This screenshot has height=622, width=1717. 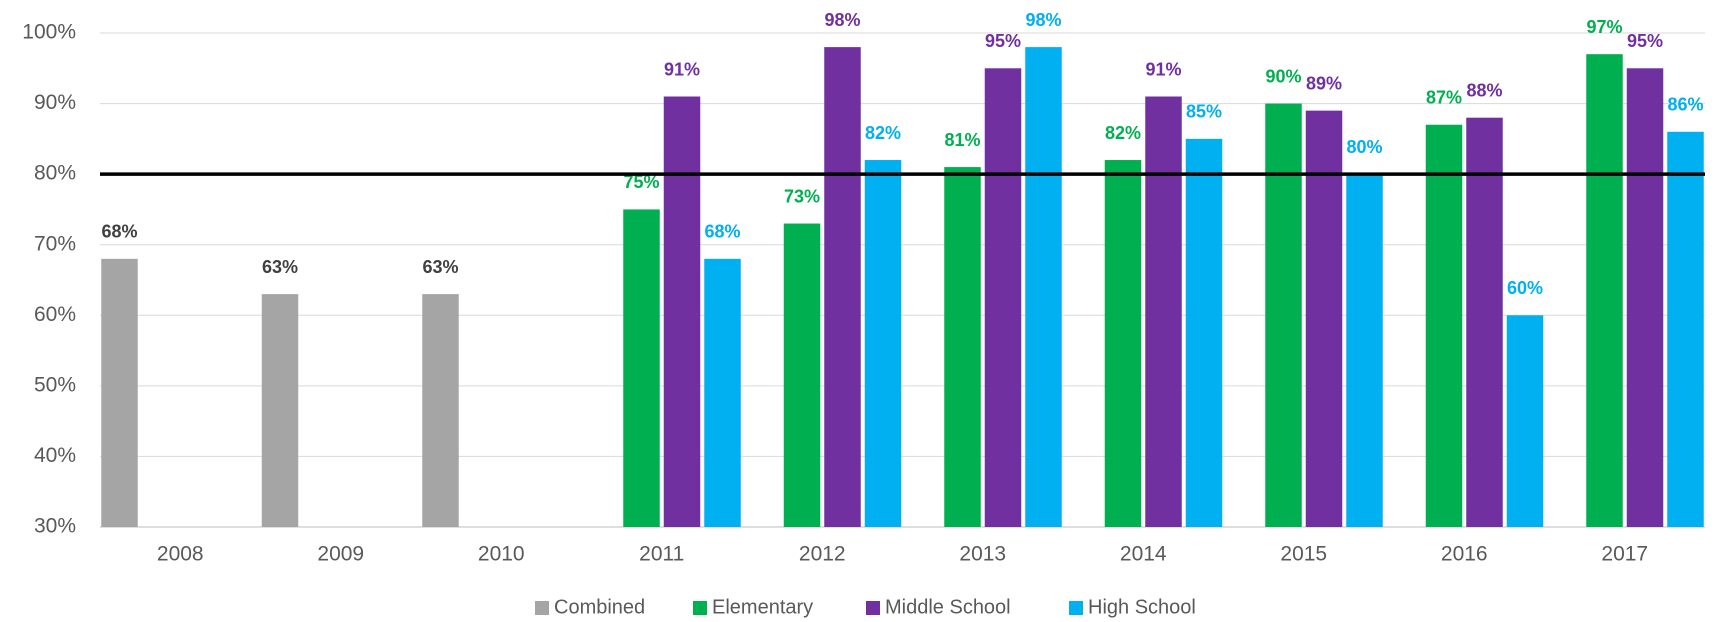 I want to click on y-tick-label: 60%, so click(x=55, y=314).